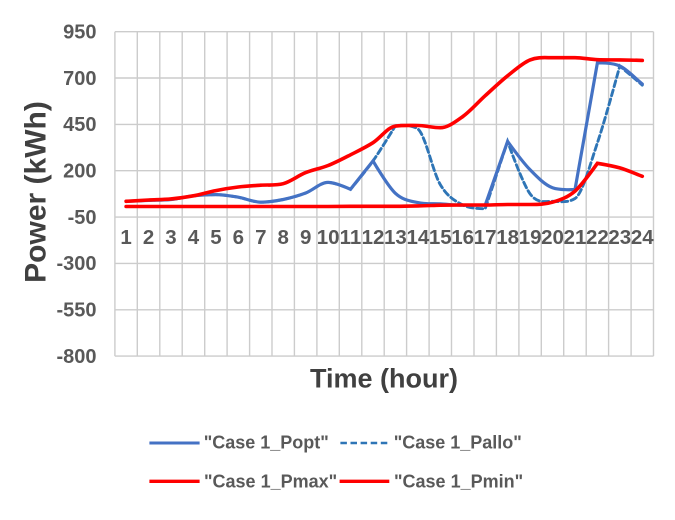 The width and height of the screenshot is (675, 520). Describe the element at coordinates (395, 237) in the screenshot. I see `svg-text: 13` at that location.